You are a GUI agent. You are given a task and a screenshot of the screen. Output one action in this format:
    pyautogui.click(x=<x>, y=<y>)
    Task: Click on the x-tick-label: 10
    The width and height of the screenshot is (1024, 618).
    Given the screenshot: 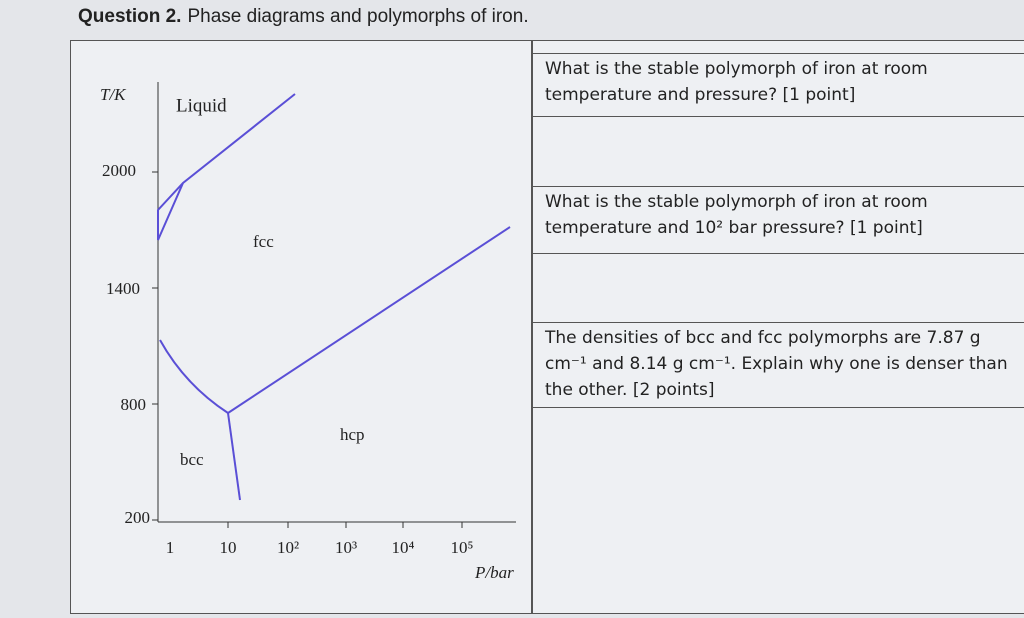 What is the action you would take?
    pyautogui.click(x=228, y=547)
    